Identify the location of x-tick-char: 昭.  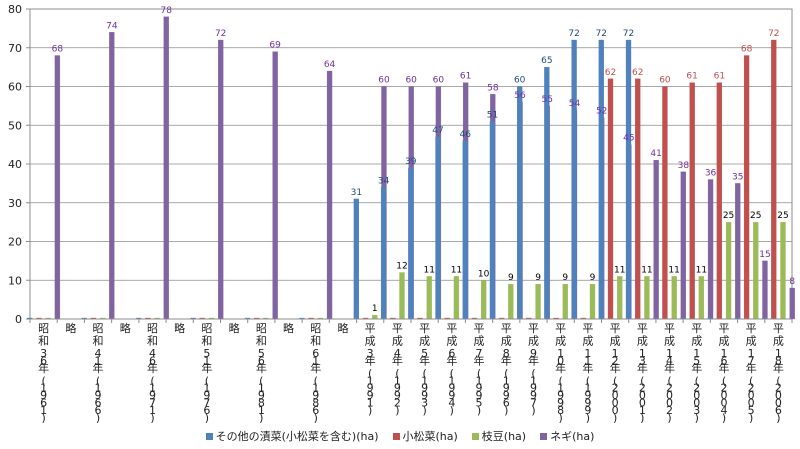
(152, 328).